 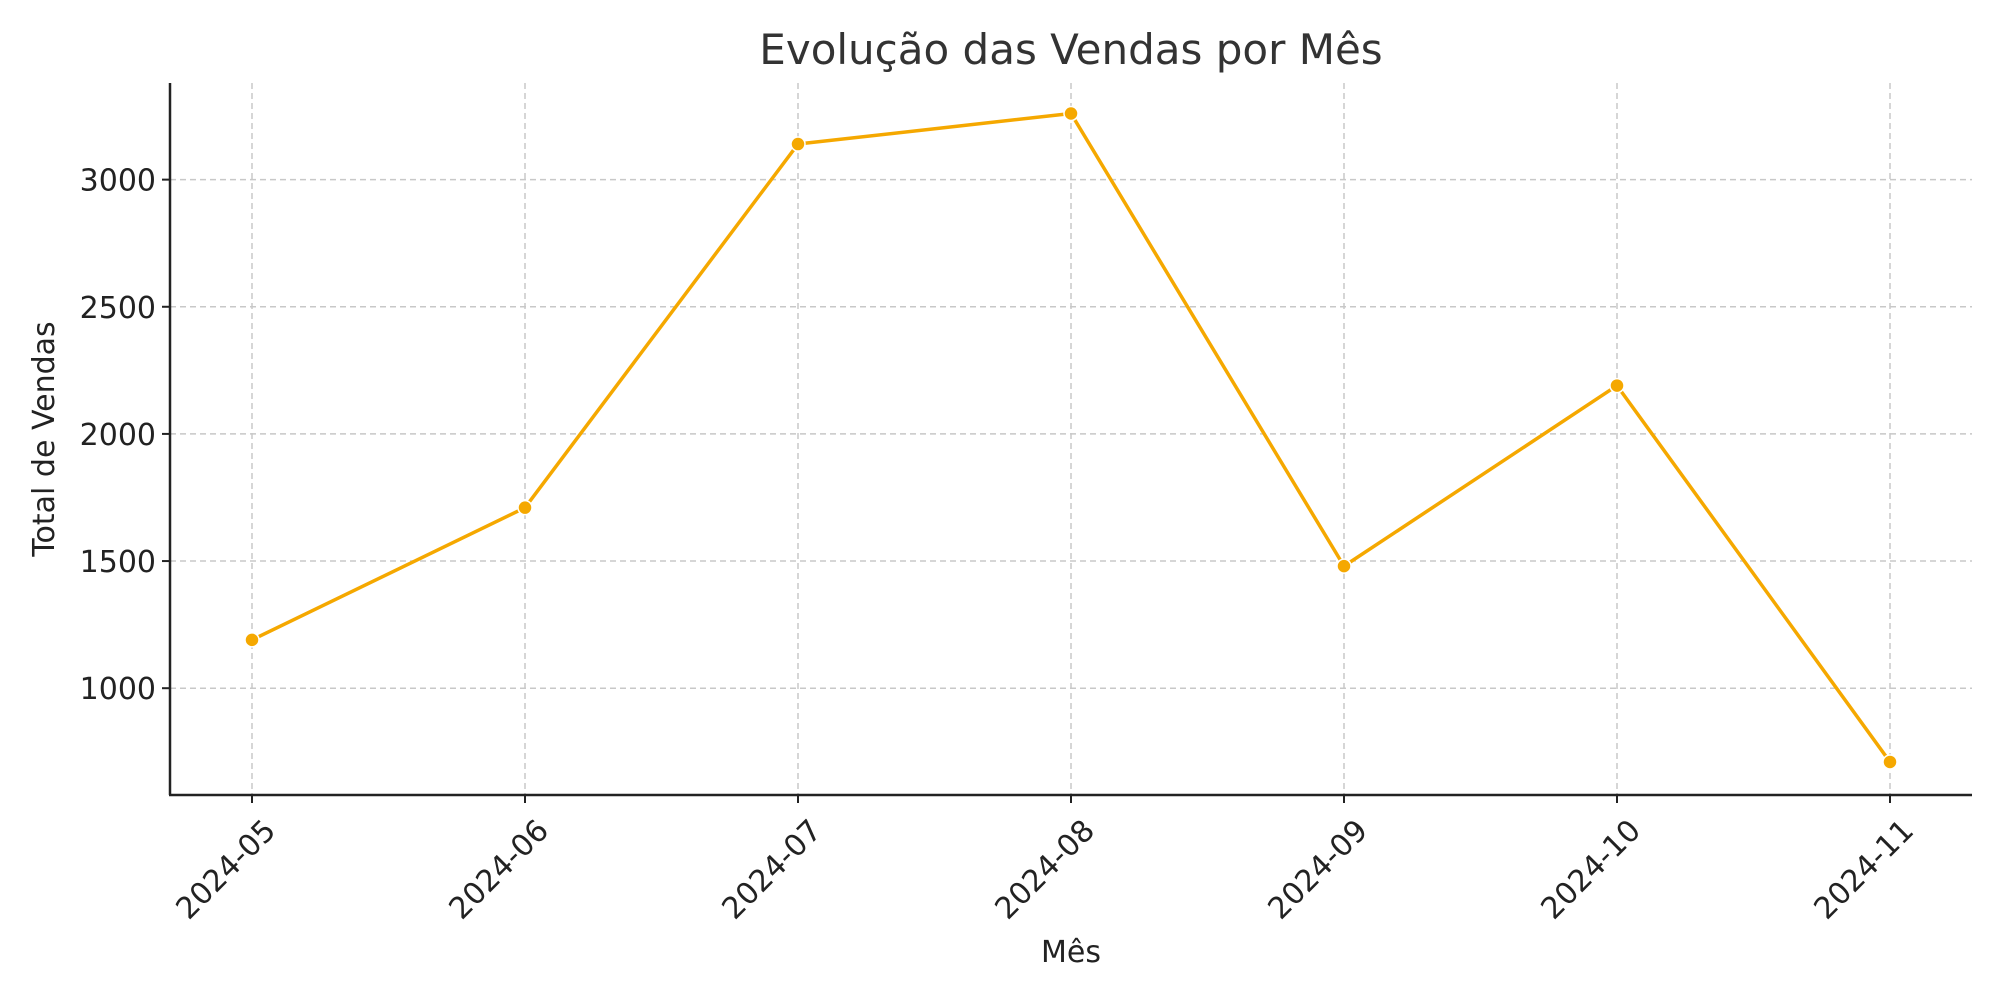 What do you see at coordinates (118, 562) in the screenshot?
I see `y-tick-label: 1500` at bounding box center [118, 562].